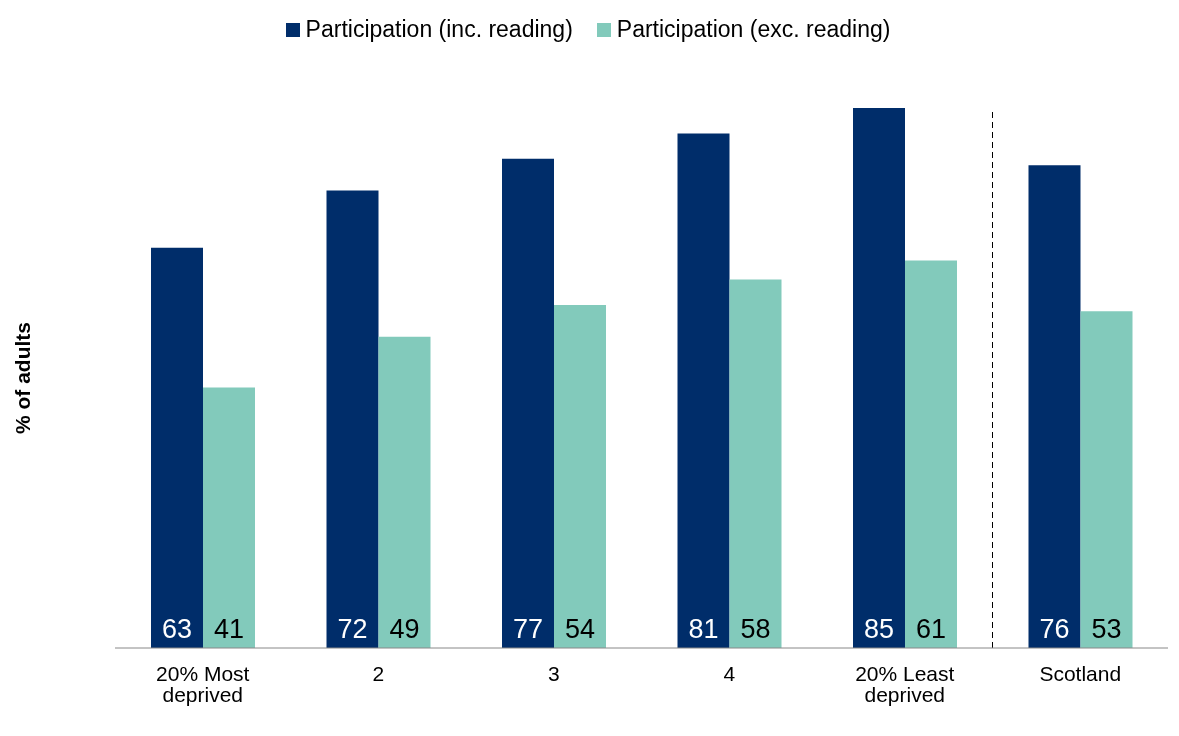 The image size is (1179, 736). Describe the element at coordinates (931, 629) in the screenshot. I see `data-label: 61` at that location.